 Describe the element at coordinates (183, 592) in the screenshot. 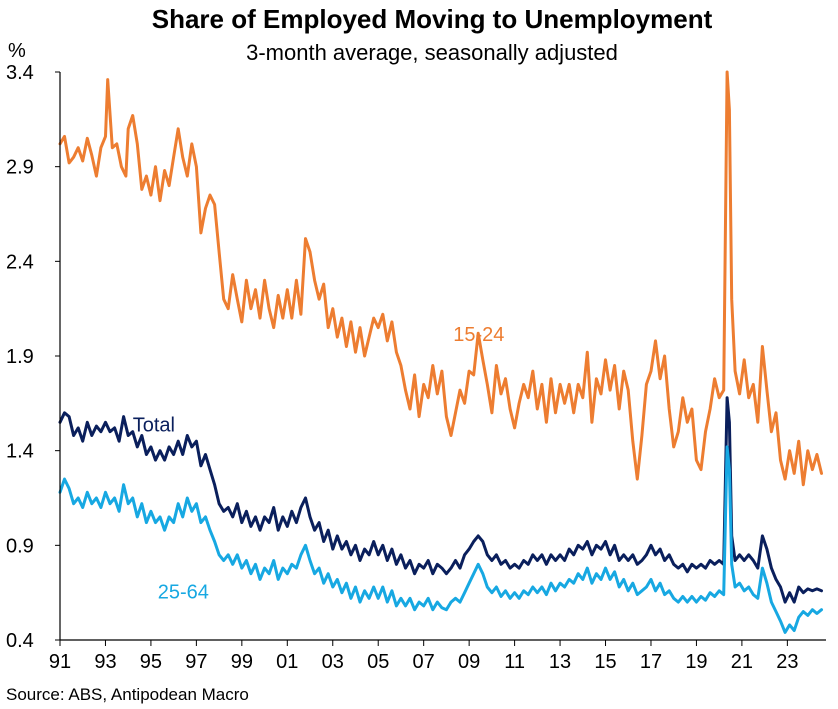

I see `series-label-25-64: 25-64` at that location.